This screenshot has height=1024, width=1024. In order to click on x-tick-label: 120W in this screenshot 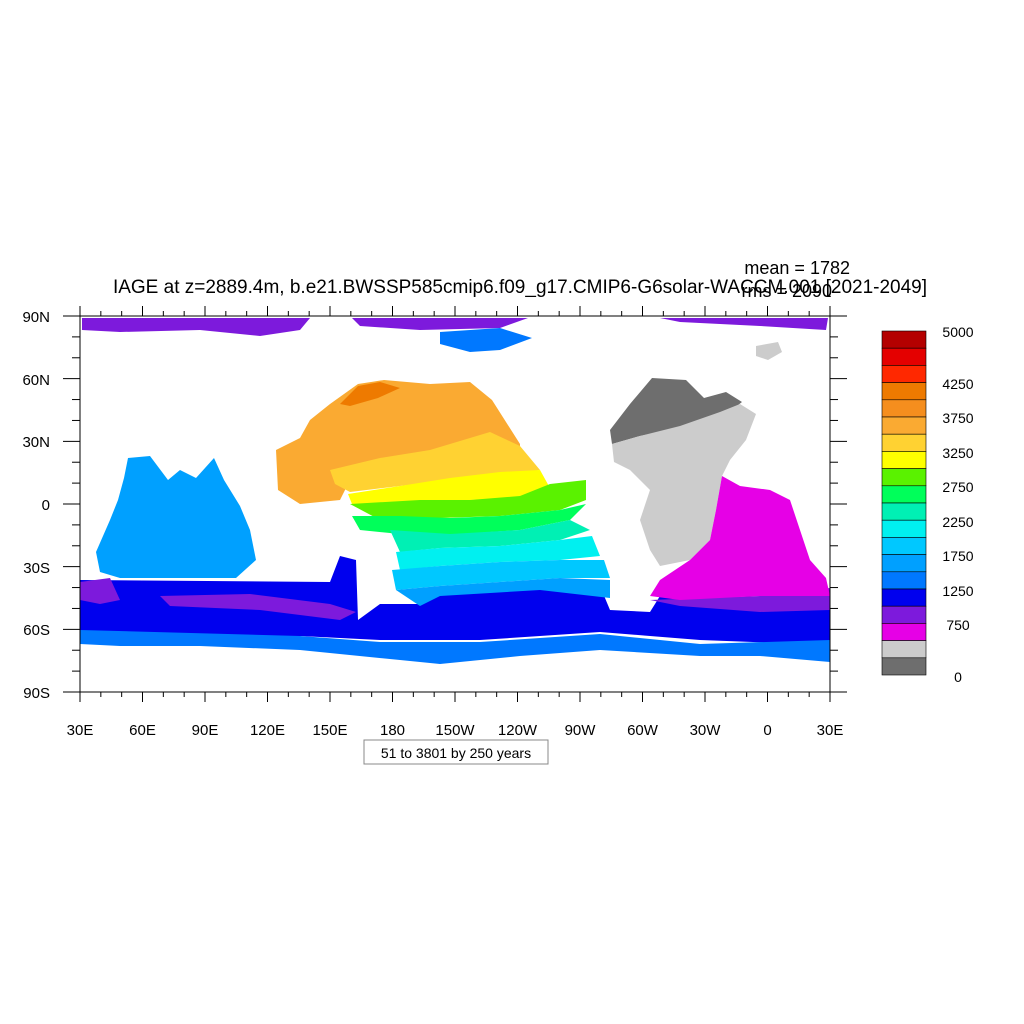, I will do `click(518, 730)`.